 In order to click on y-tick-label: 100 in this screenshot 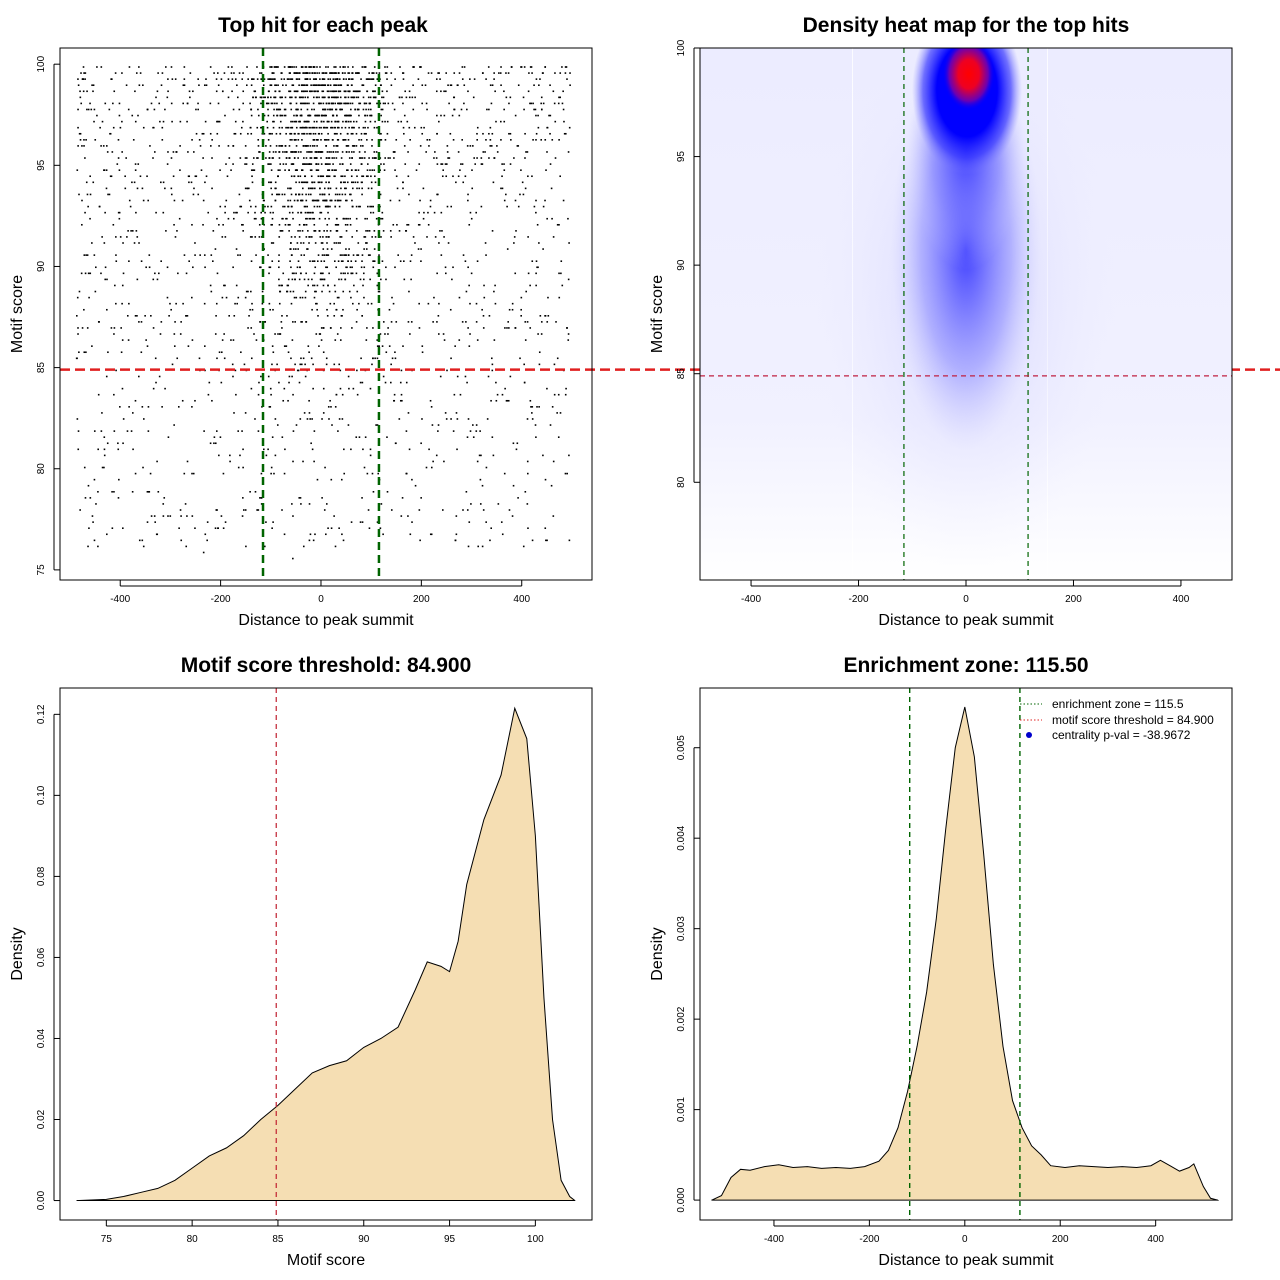, I will do `click(41, 63)`.